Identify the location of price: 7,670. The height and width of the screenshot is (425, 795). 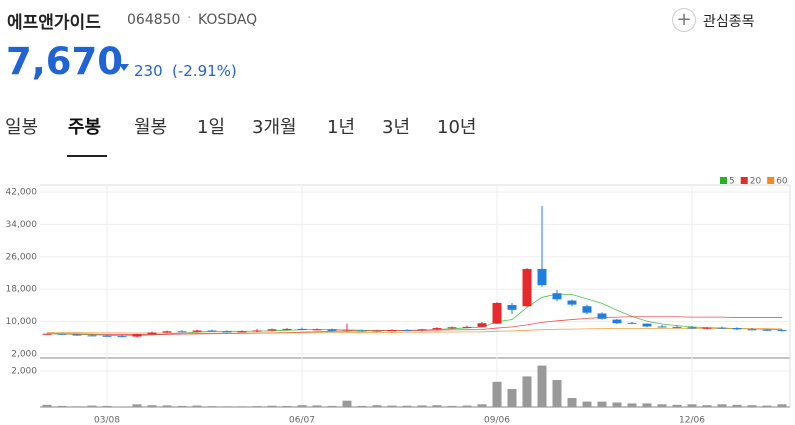
(65, 61).